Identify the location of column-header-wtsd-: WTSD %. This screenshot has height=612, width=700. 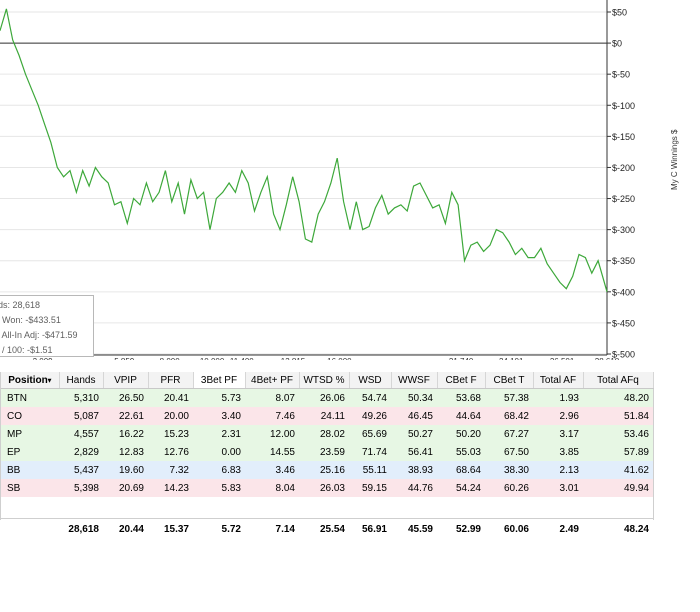
(324, 380).